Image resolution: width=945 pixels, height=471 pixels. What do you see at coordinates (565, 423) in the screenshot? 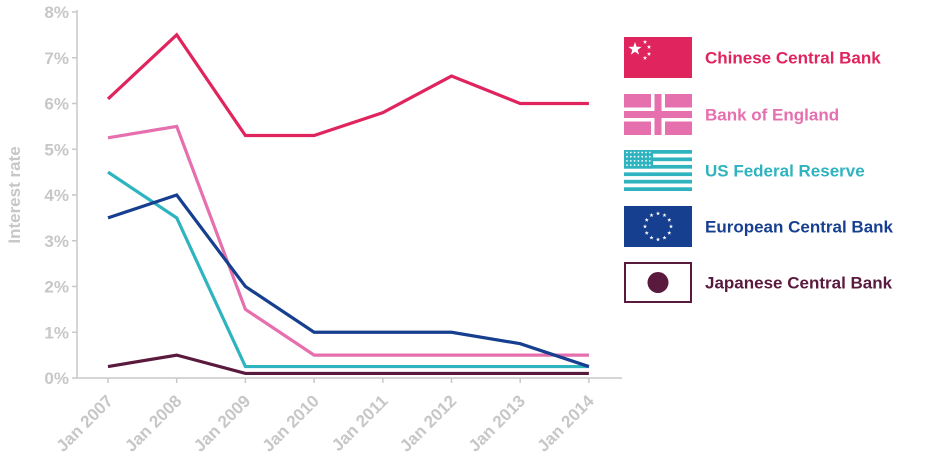
I see `x-tick-label: Jan 2014` at bounding box center [565, 423].